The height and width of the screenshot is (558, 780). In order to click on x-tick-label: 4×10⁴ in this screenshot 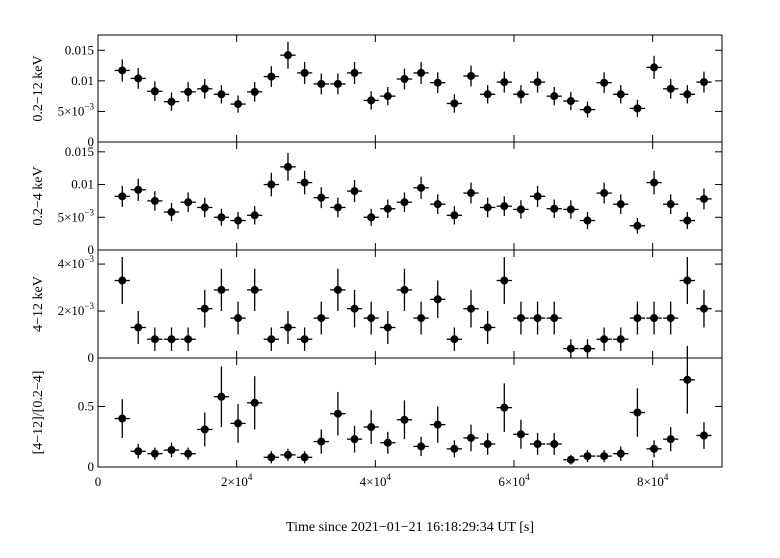, I will do `click(376, 480)`.